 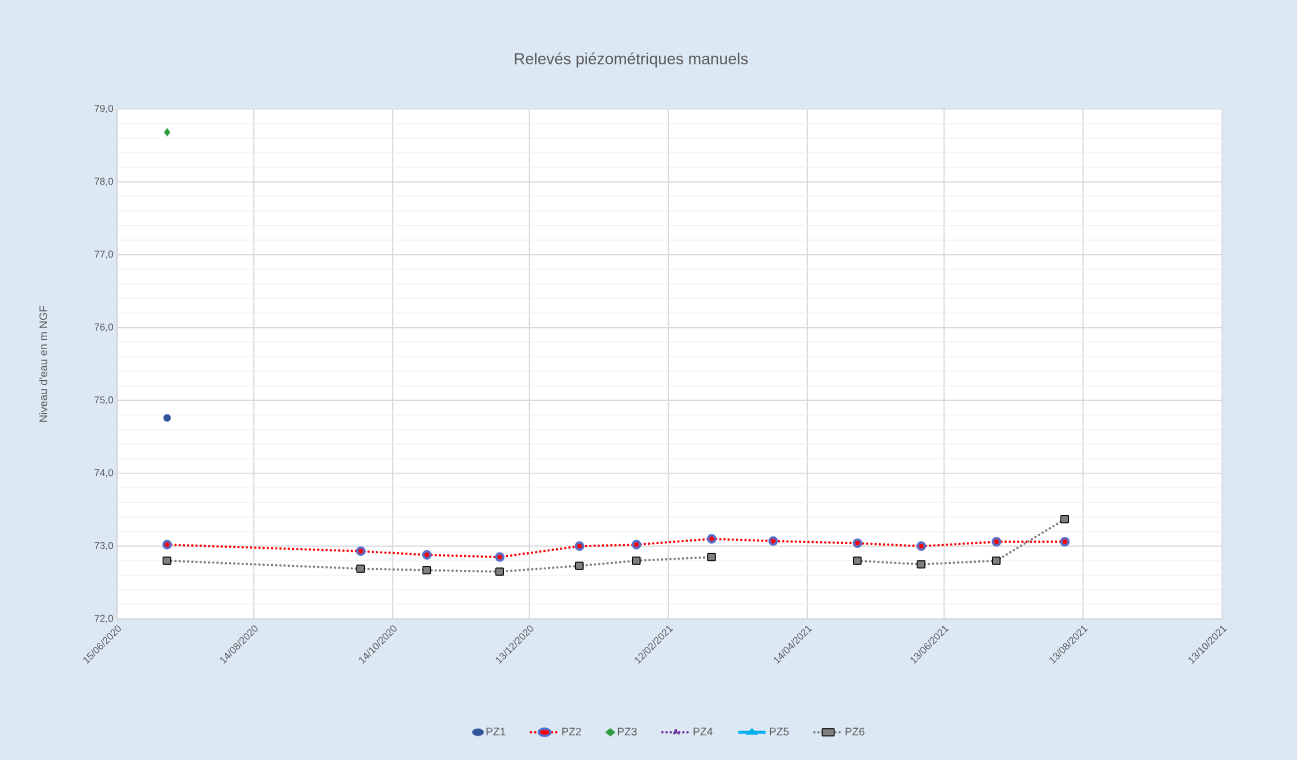 I want to click on chart-title: Relevés piézométriques manuels, so click(x=631, y=60).